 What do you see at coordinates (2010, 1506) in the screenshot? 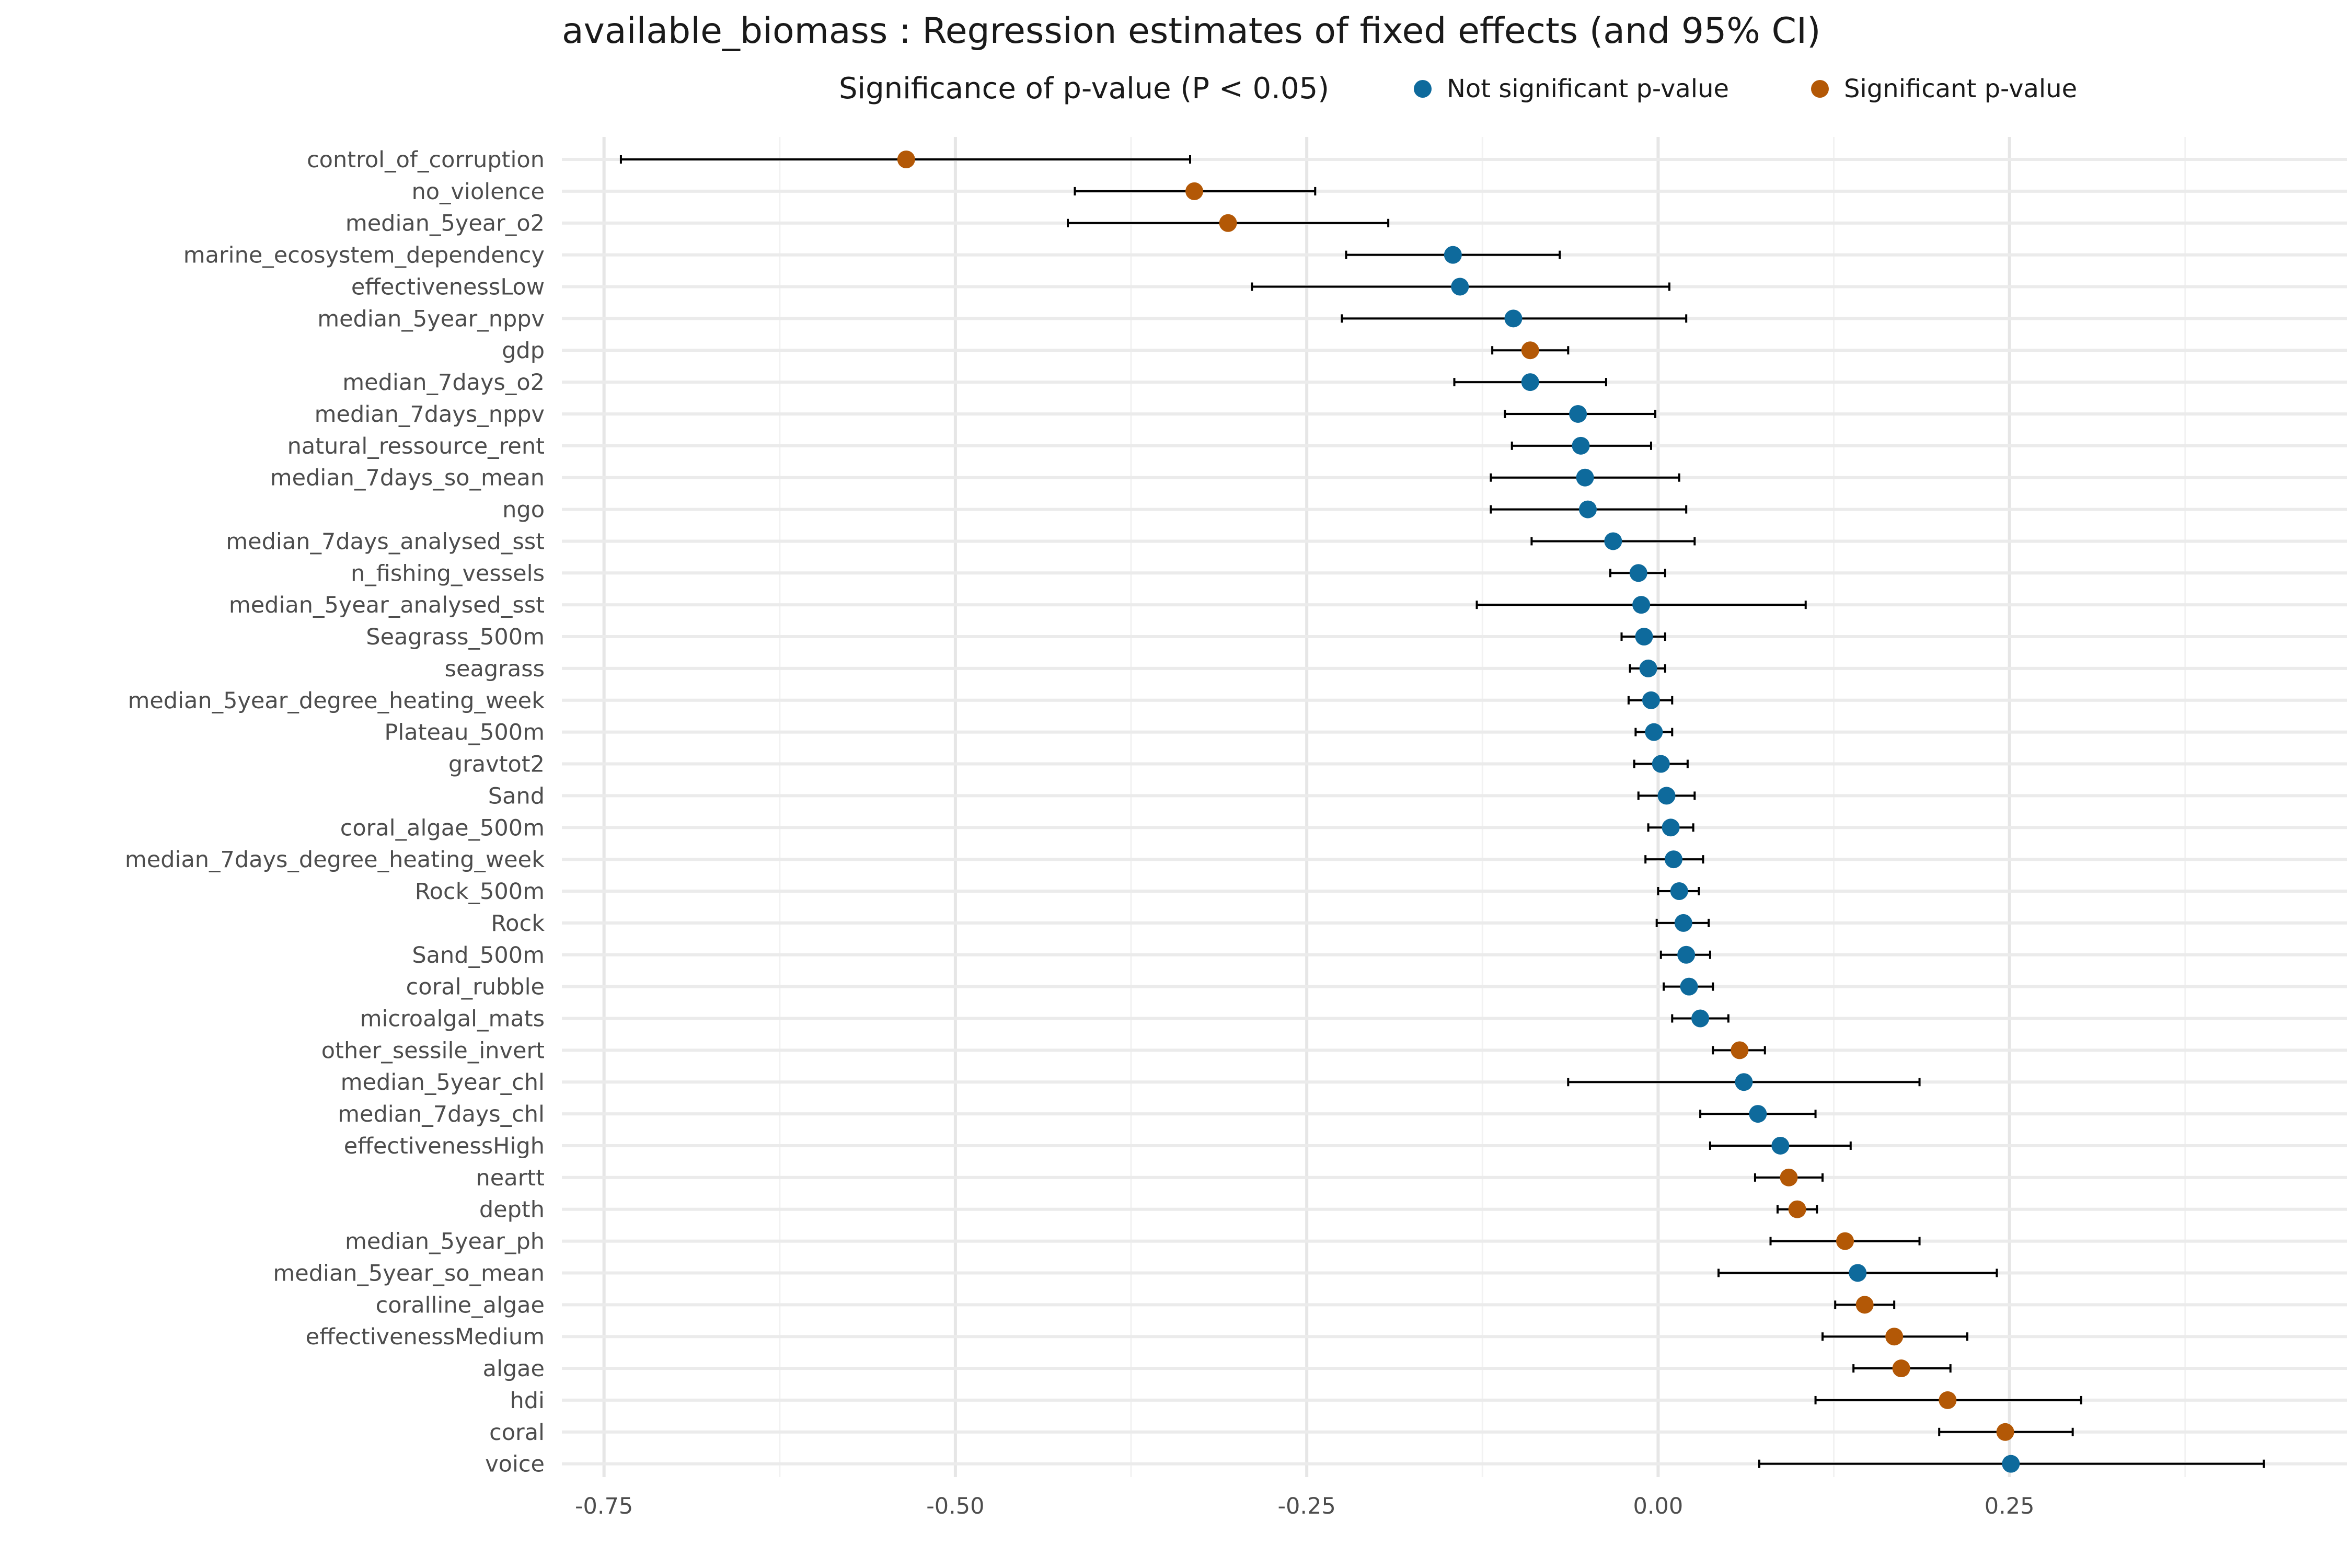
I see `x-tick-label: 0.25` at bounding box center [2010, 1506].